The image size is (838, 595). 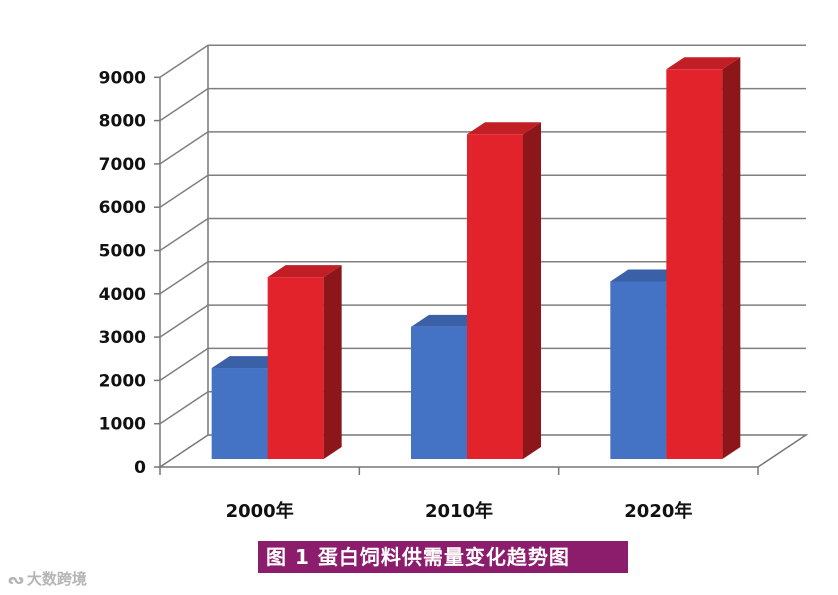 I want to click on x-category-label-0: 2000年, so click(x=260, y=511).